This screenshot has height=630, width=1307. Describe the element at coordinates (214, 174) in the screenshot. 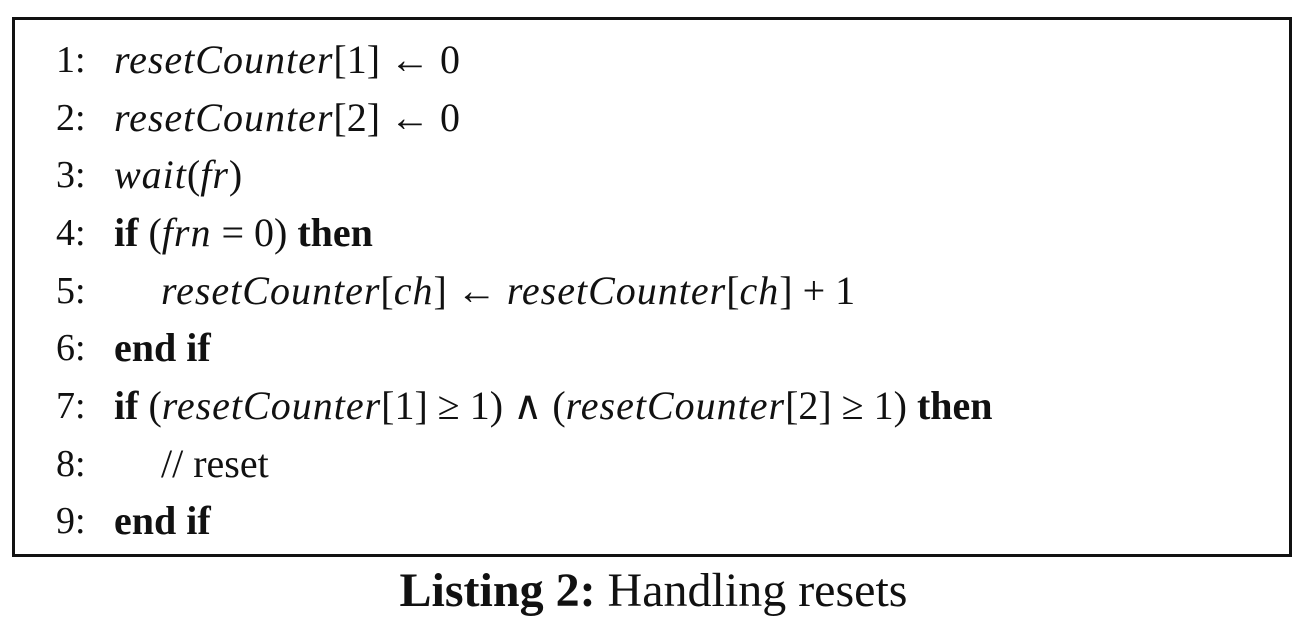

I see `code-token: fr` at that location.